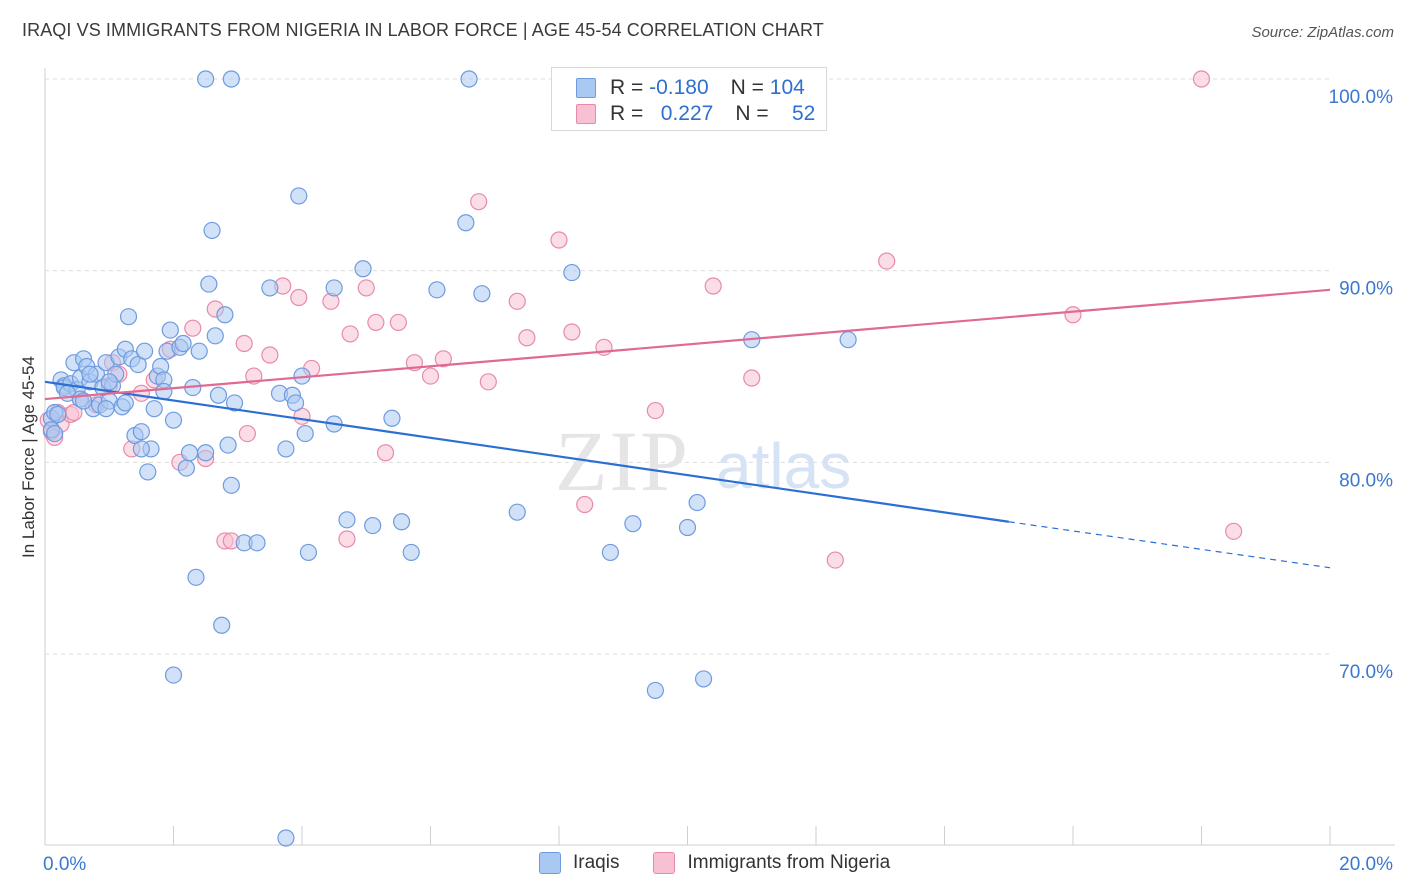 The height and width of the screenshot is (892, 1406). What do you see at coordinates (803, 113) in the screenshot?
I see `legend-n-value: 52` at bounding box center [803, 113].